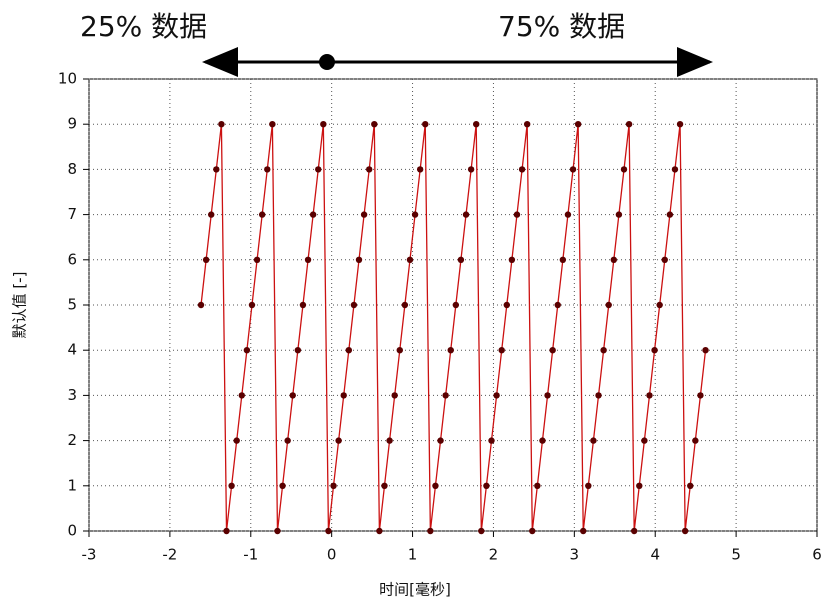  I want to click on x-tick-label: 0, so click(332, 555).